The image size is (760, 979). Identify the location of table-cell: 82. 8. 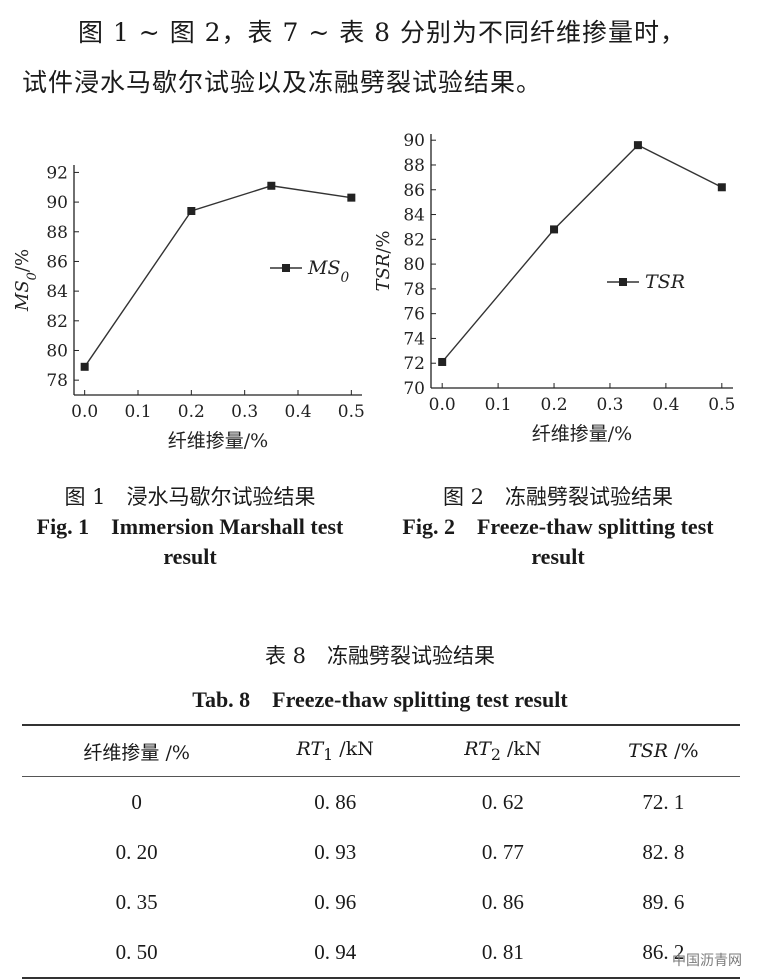
(663, 851).